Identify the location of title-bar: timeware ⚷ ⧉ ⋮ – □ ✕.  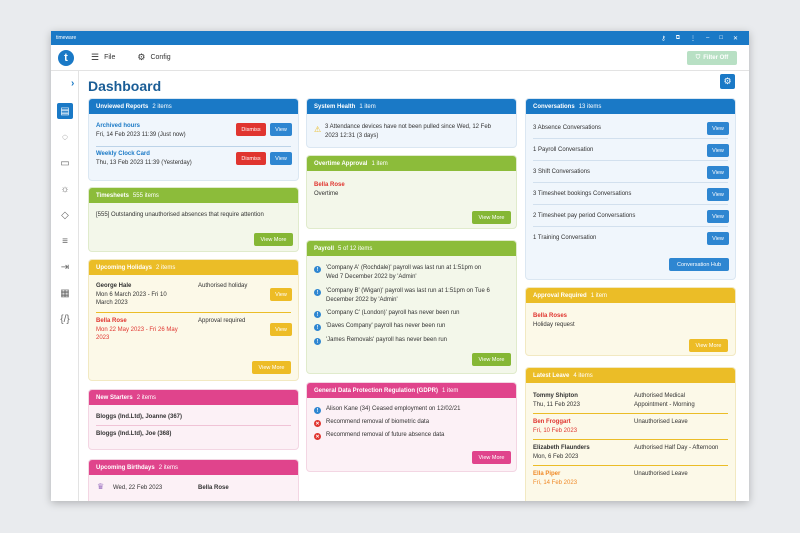
(400, 38).